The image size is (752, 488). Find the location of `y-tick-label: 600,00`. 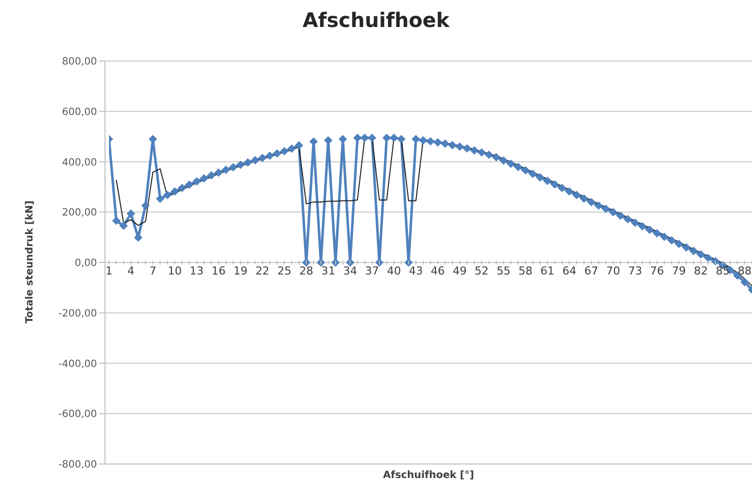

y-tick-label: 600,00 is located at coordinates (79, 112).